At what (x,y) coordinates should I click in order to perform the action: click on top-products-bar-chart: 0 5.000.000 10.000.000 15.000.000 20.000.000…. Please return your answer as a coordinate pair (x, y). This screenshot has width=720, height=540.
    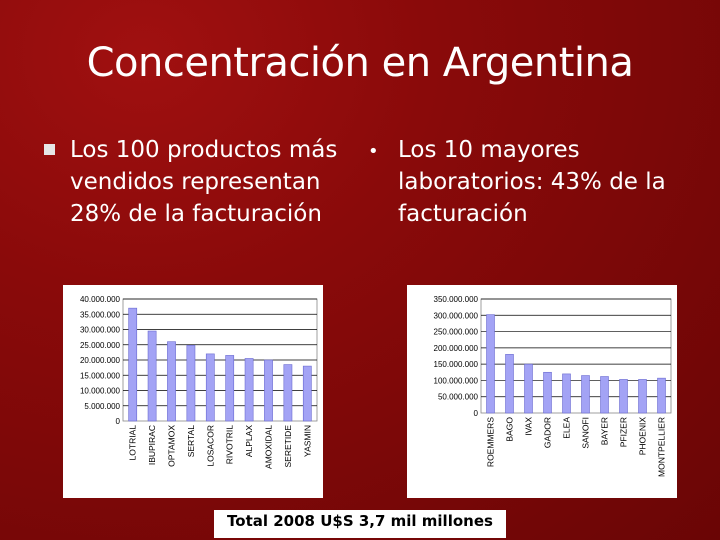
    Looking at the image, I should click on (193, 391).